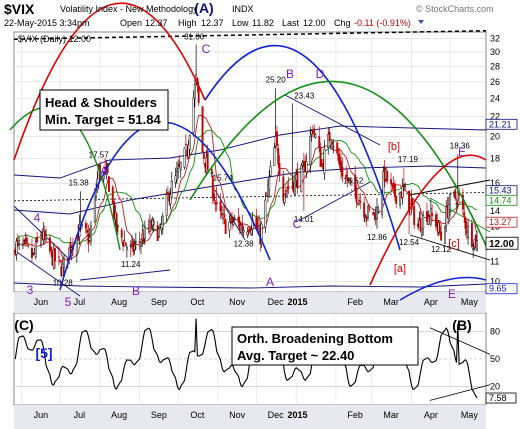  What do you see at coordinates (276, 415) in the screenshot?
I see `x-tick-label: Dec` at bounding box center [276, 415].